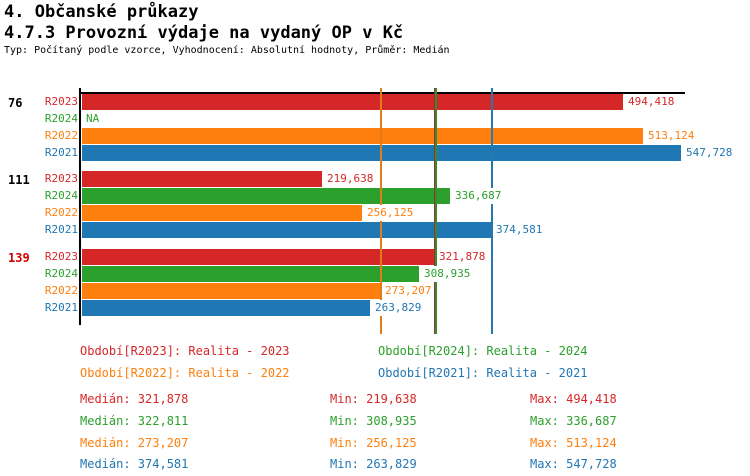 This screenshot has width=750, height=476. I want to click on stat-min: Min: 219,638, so click(373, 399).